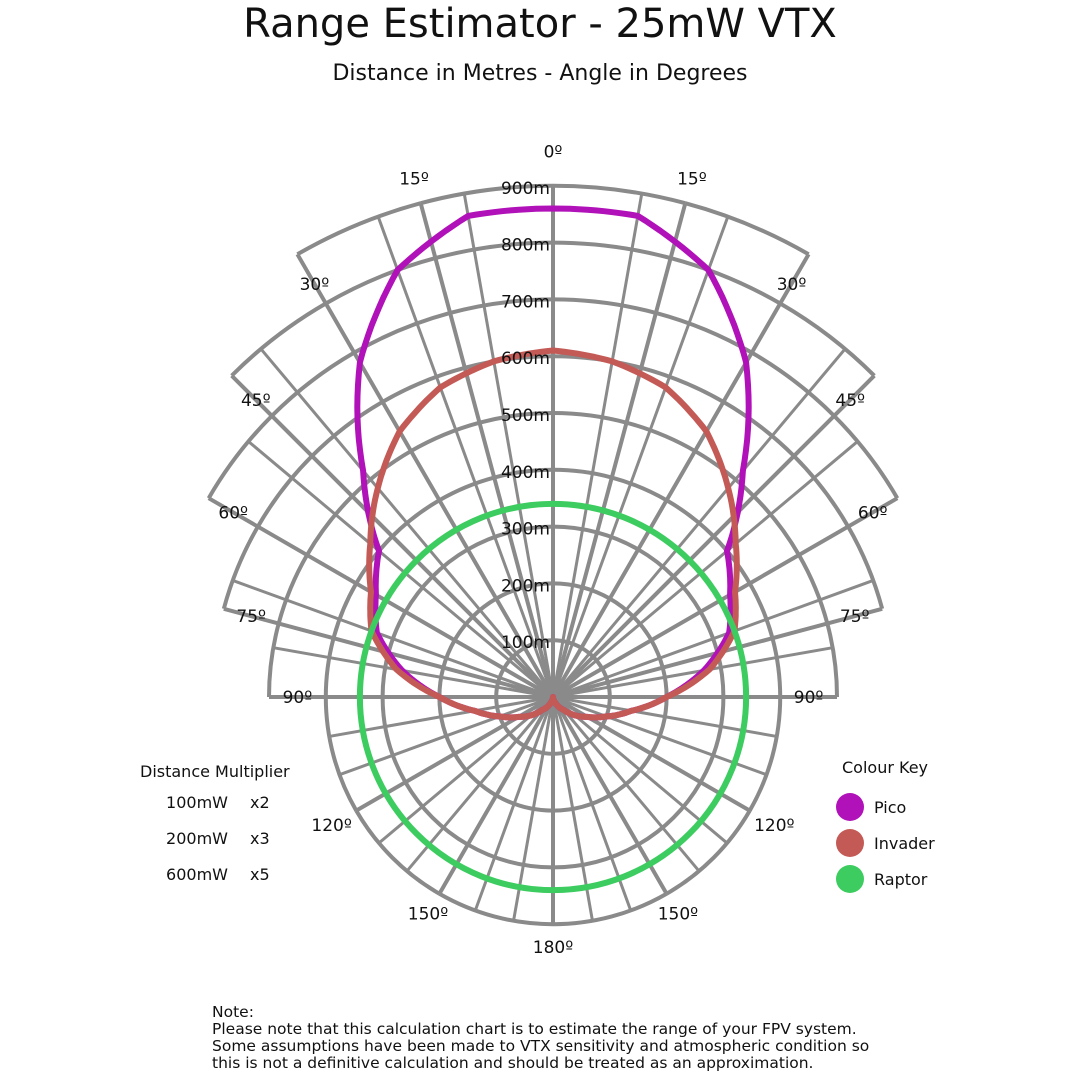 The image size is (1080, 1080). I want to click on colour-key-legend: Colour Key Pico Invader Raptor, so click(885, 827).